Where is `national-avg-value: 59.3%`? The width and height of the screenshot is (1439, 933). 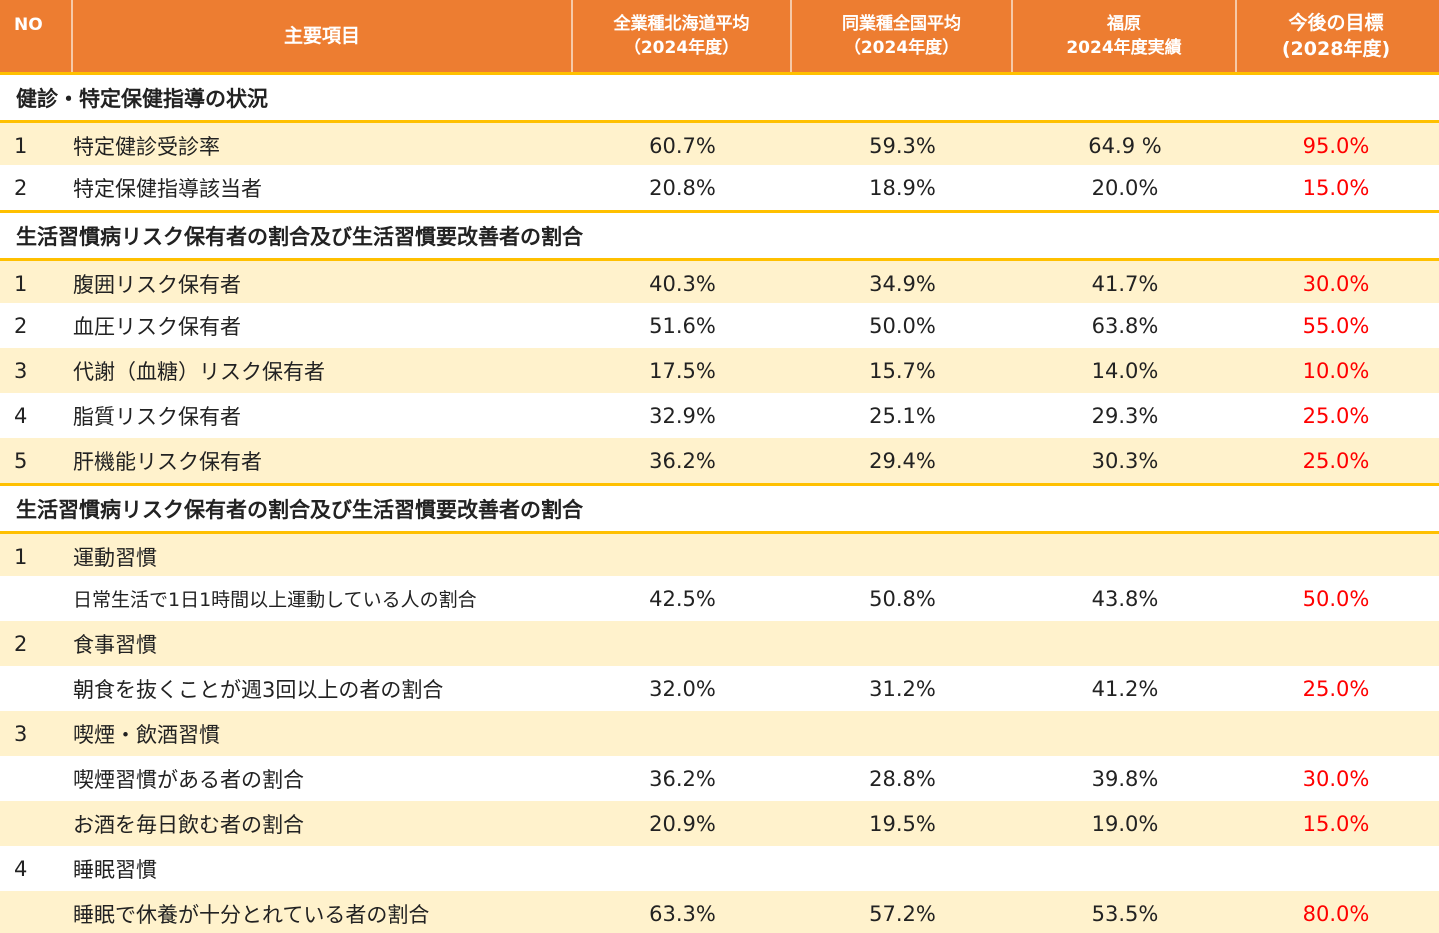
national-avg-value: 59.3% is located at coordinates (902, 145).